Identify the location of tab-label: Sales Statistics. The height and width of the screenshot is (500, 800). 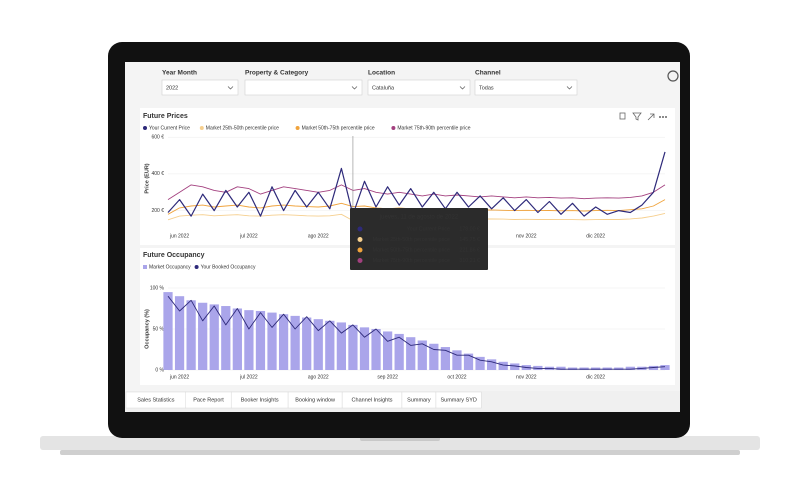
(156, 400).